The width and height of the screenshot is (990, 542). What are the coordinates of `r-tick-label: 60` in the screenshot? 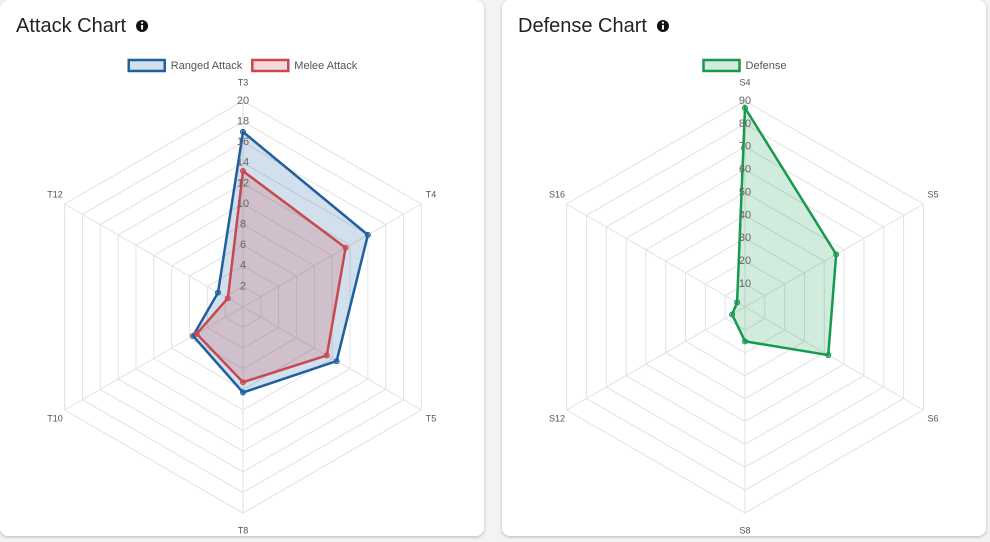 It's located at (745, 170).